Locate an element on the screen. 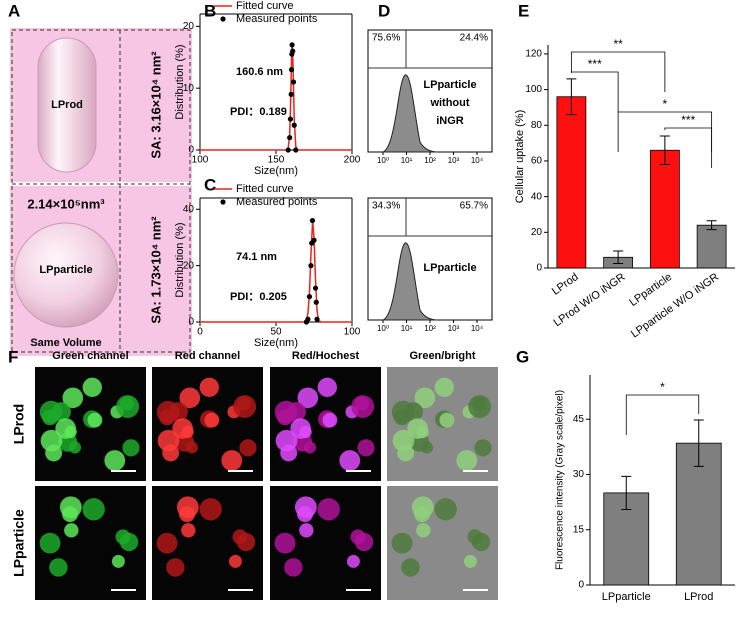 The height and width of the screenshot is (619, 750). annotation: 160.6 nm is located at coordinates (259, 72).